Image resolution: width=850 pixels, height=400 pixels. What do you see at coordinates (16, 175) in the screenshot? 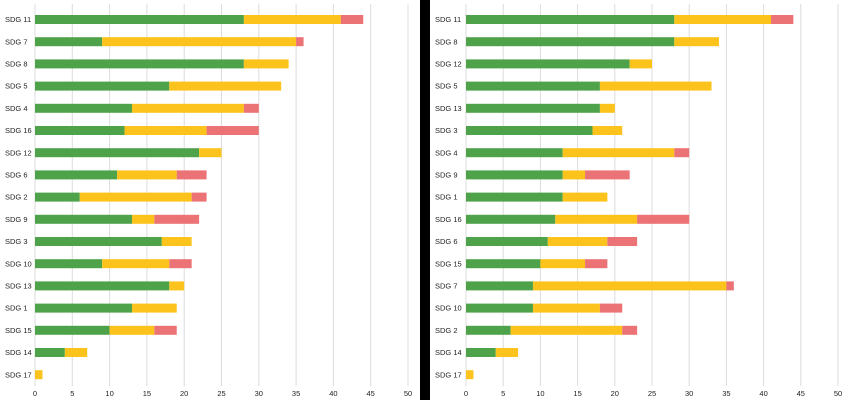
I see `category-label: SDG 6` at bounding box center [16, 175].